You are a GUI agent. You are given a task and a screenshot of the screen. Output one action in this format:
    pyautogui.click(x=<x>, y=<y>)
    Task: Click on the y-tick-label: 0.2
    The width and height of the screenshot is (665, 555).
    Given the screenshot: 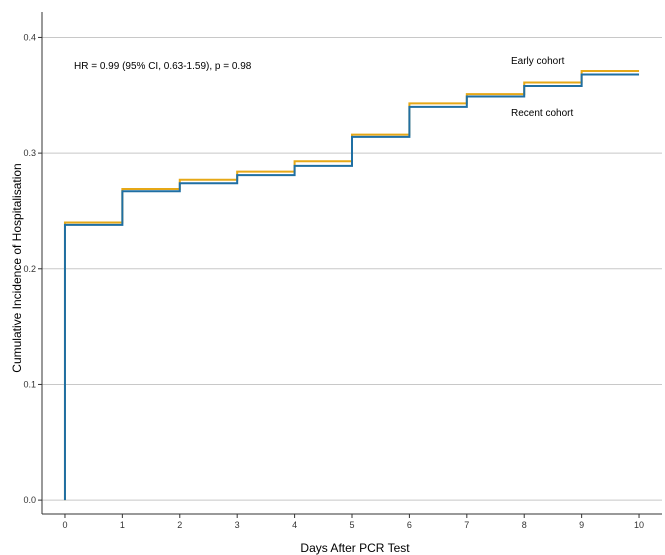 What is the action you would take?
    pyautogui.click(x=29, y=269)
    